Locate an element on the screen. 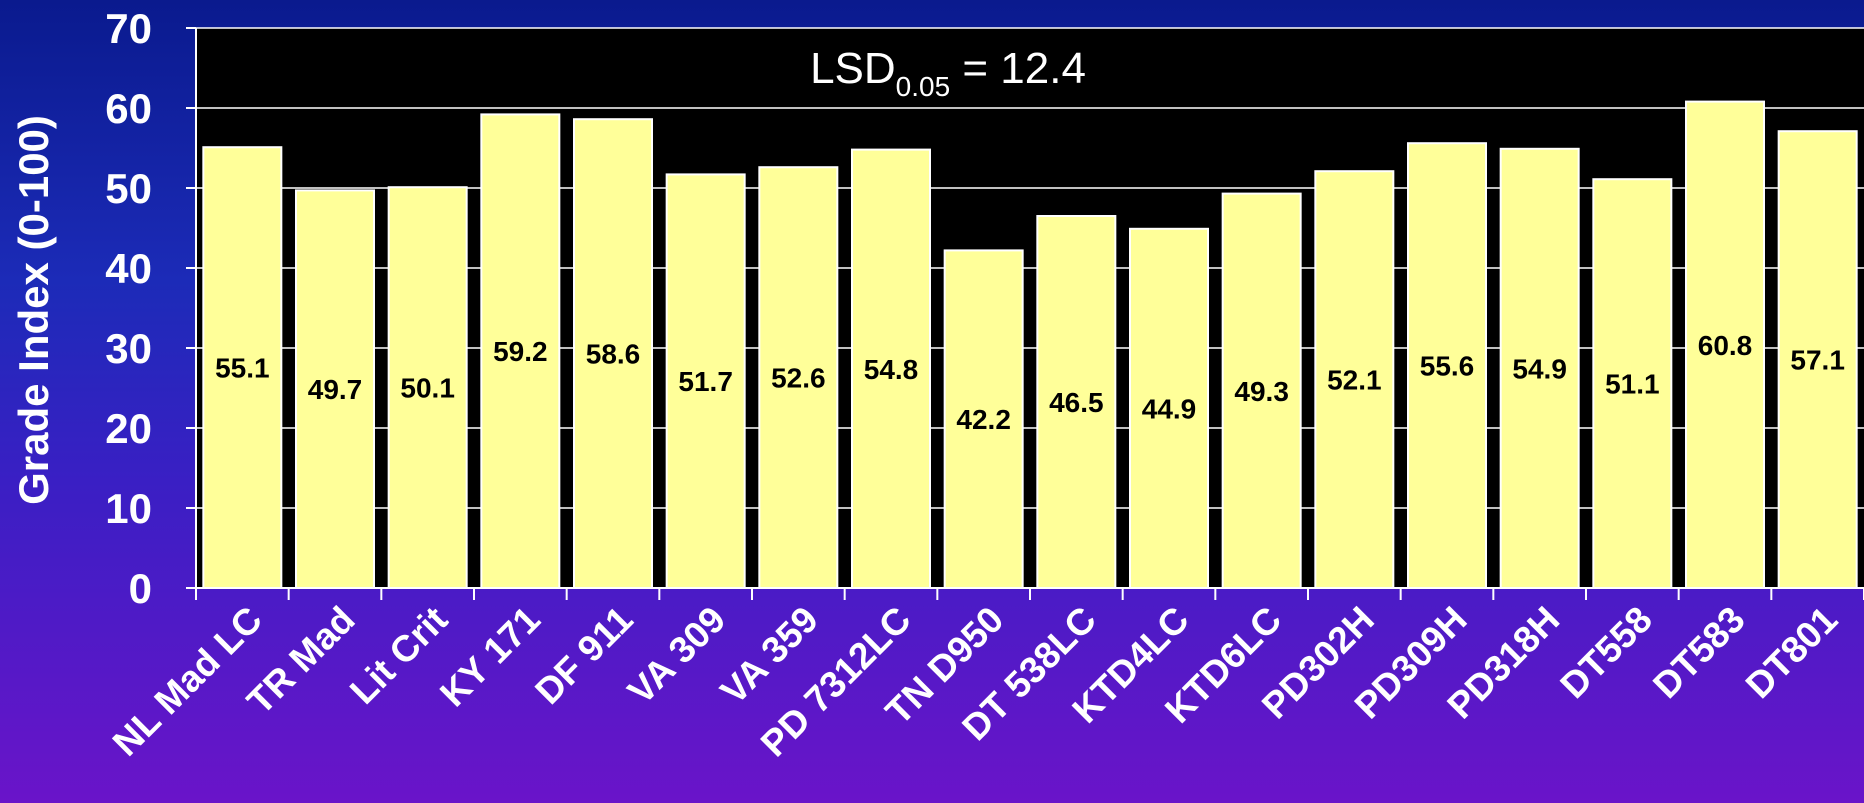 The height and width of the screenshot is (803, 1864). y-tick-label: 50 is located at coordinates (128, 188).